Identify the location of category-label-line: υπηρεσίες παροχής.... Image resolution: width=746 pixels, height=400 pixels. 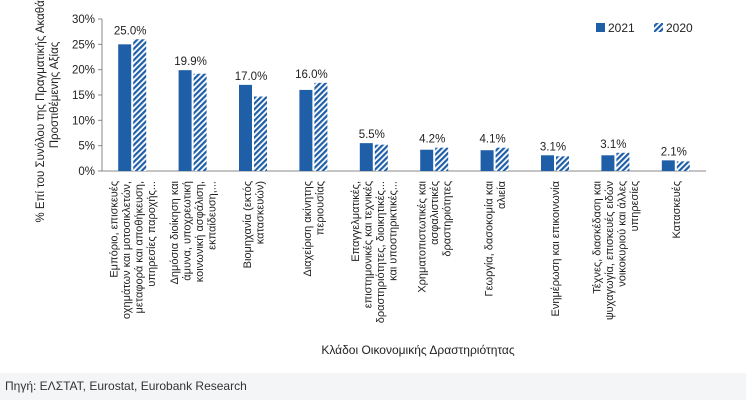
(152, 234).